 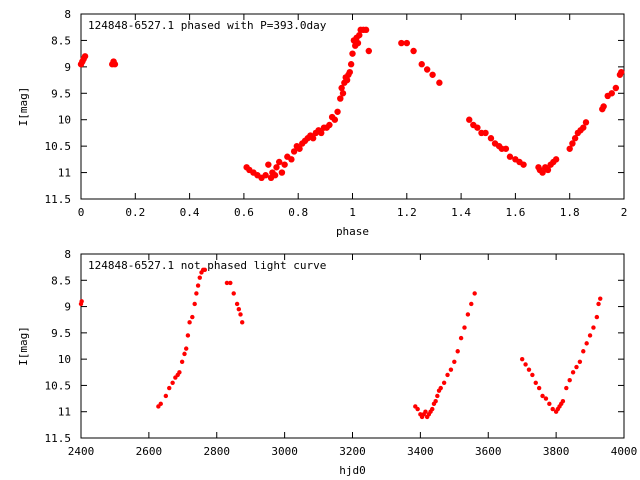 What do you see at coordinates (624, 212) in the screenshot?
I see `chart-1-x-tick-label: 2` at bounding box center [624, 212].